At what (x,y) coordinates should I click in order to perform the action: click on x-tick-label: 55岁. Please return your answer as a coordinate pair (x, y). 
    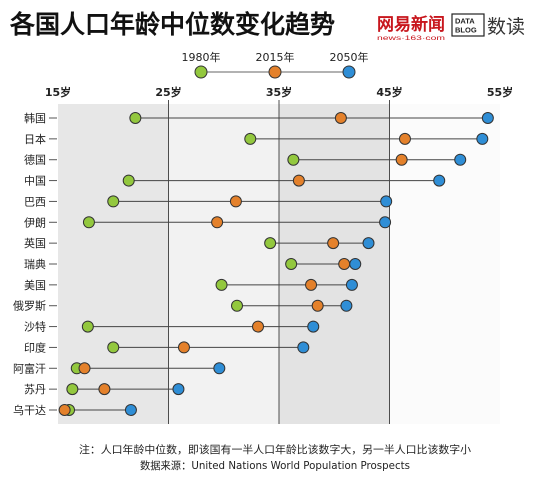
    Looking at the image, I should click on (500, 92).